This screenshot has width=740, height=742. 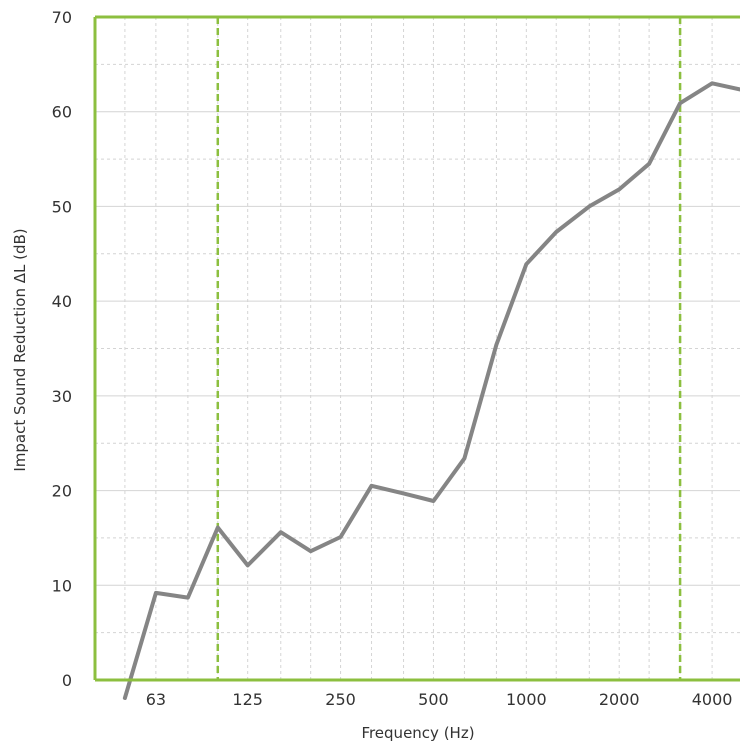 What do you see at coordinates (62, 585) in the screenshot?
I see `y-tick-label: 10` at bounding box center [62, 585].